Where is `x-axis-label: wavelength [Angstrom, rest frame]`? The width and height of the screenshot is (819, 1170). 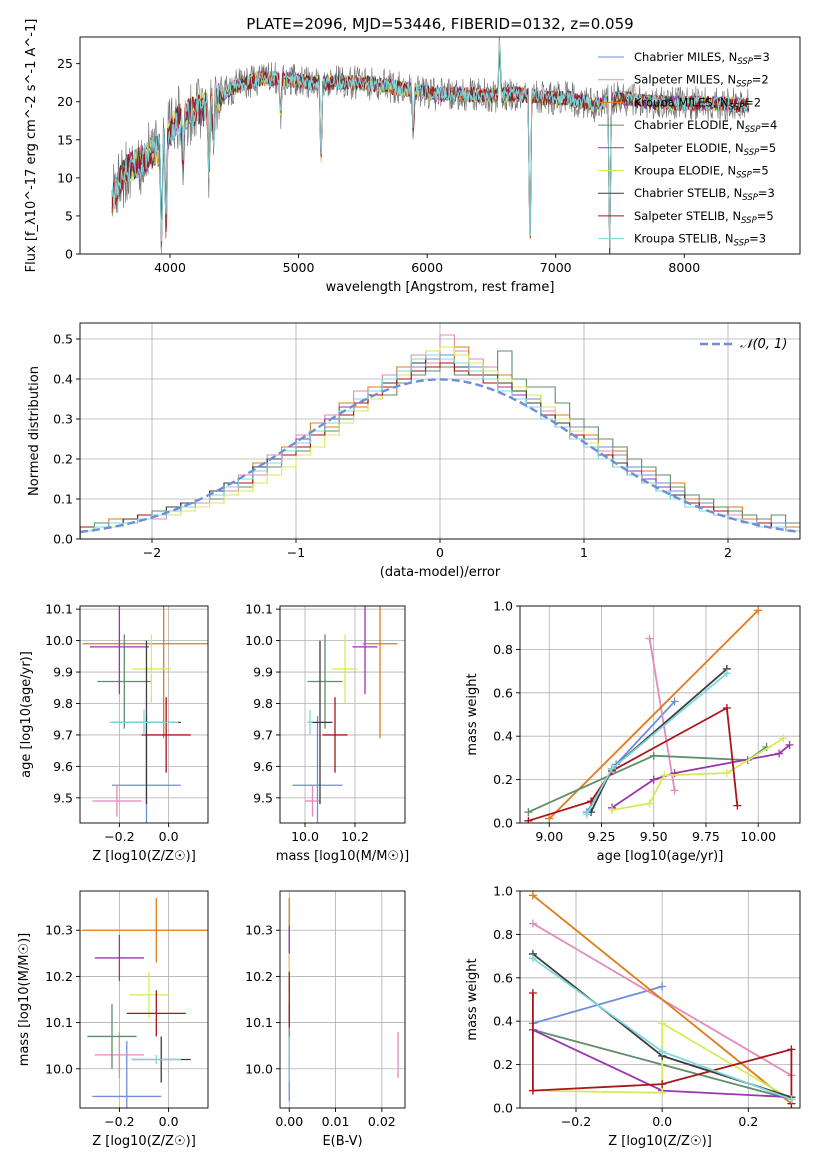 x-axis-label: wavelength [Angstrom, rest frame] is located at coordinates (440, 287).